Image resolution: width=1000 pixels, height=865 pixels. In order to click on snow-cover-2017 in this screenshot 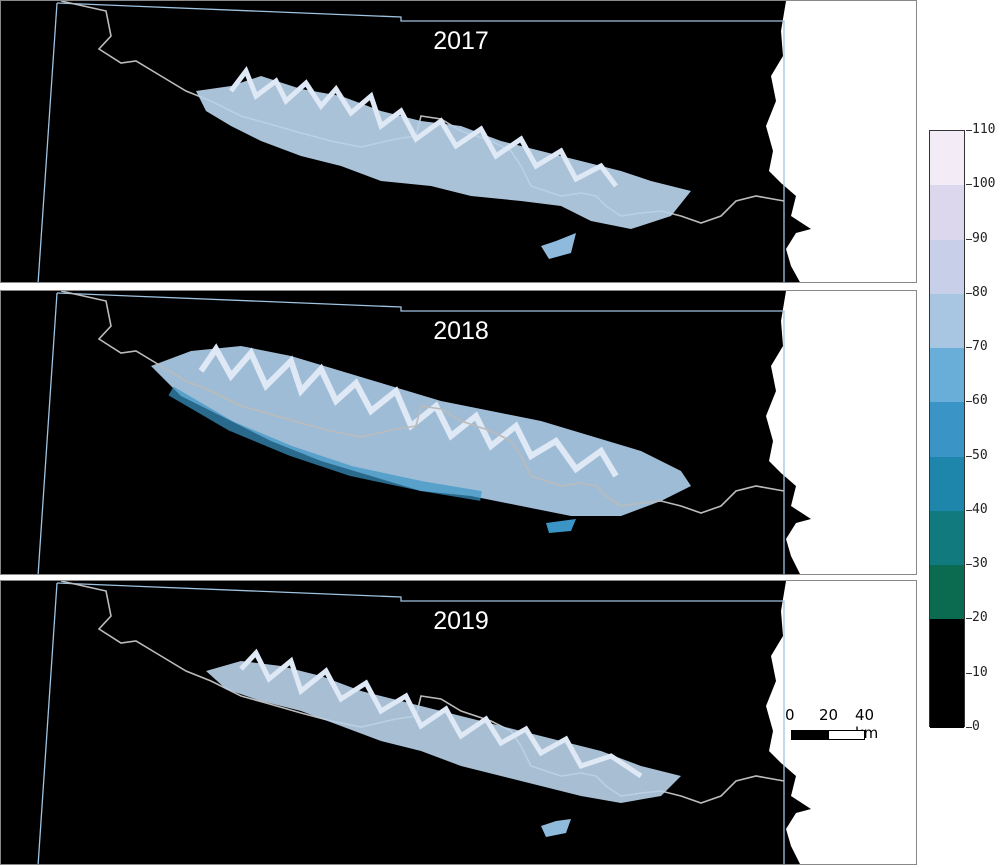, I will do `click(443, 152)`.